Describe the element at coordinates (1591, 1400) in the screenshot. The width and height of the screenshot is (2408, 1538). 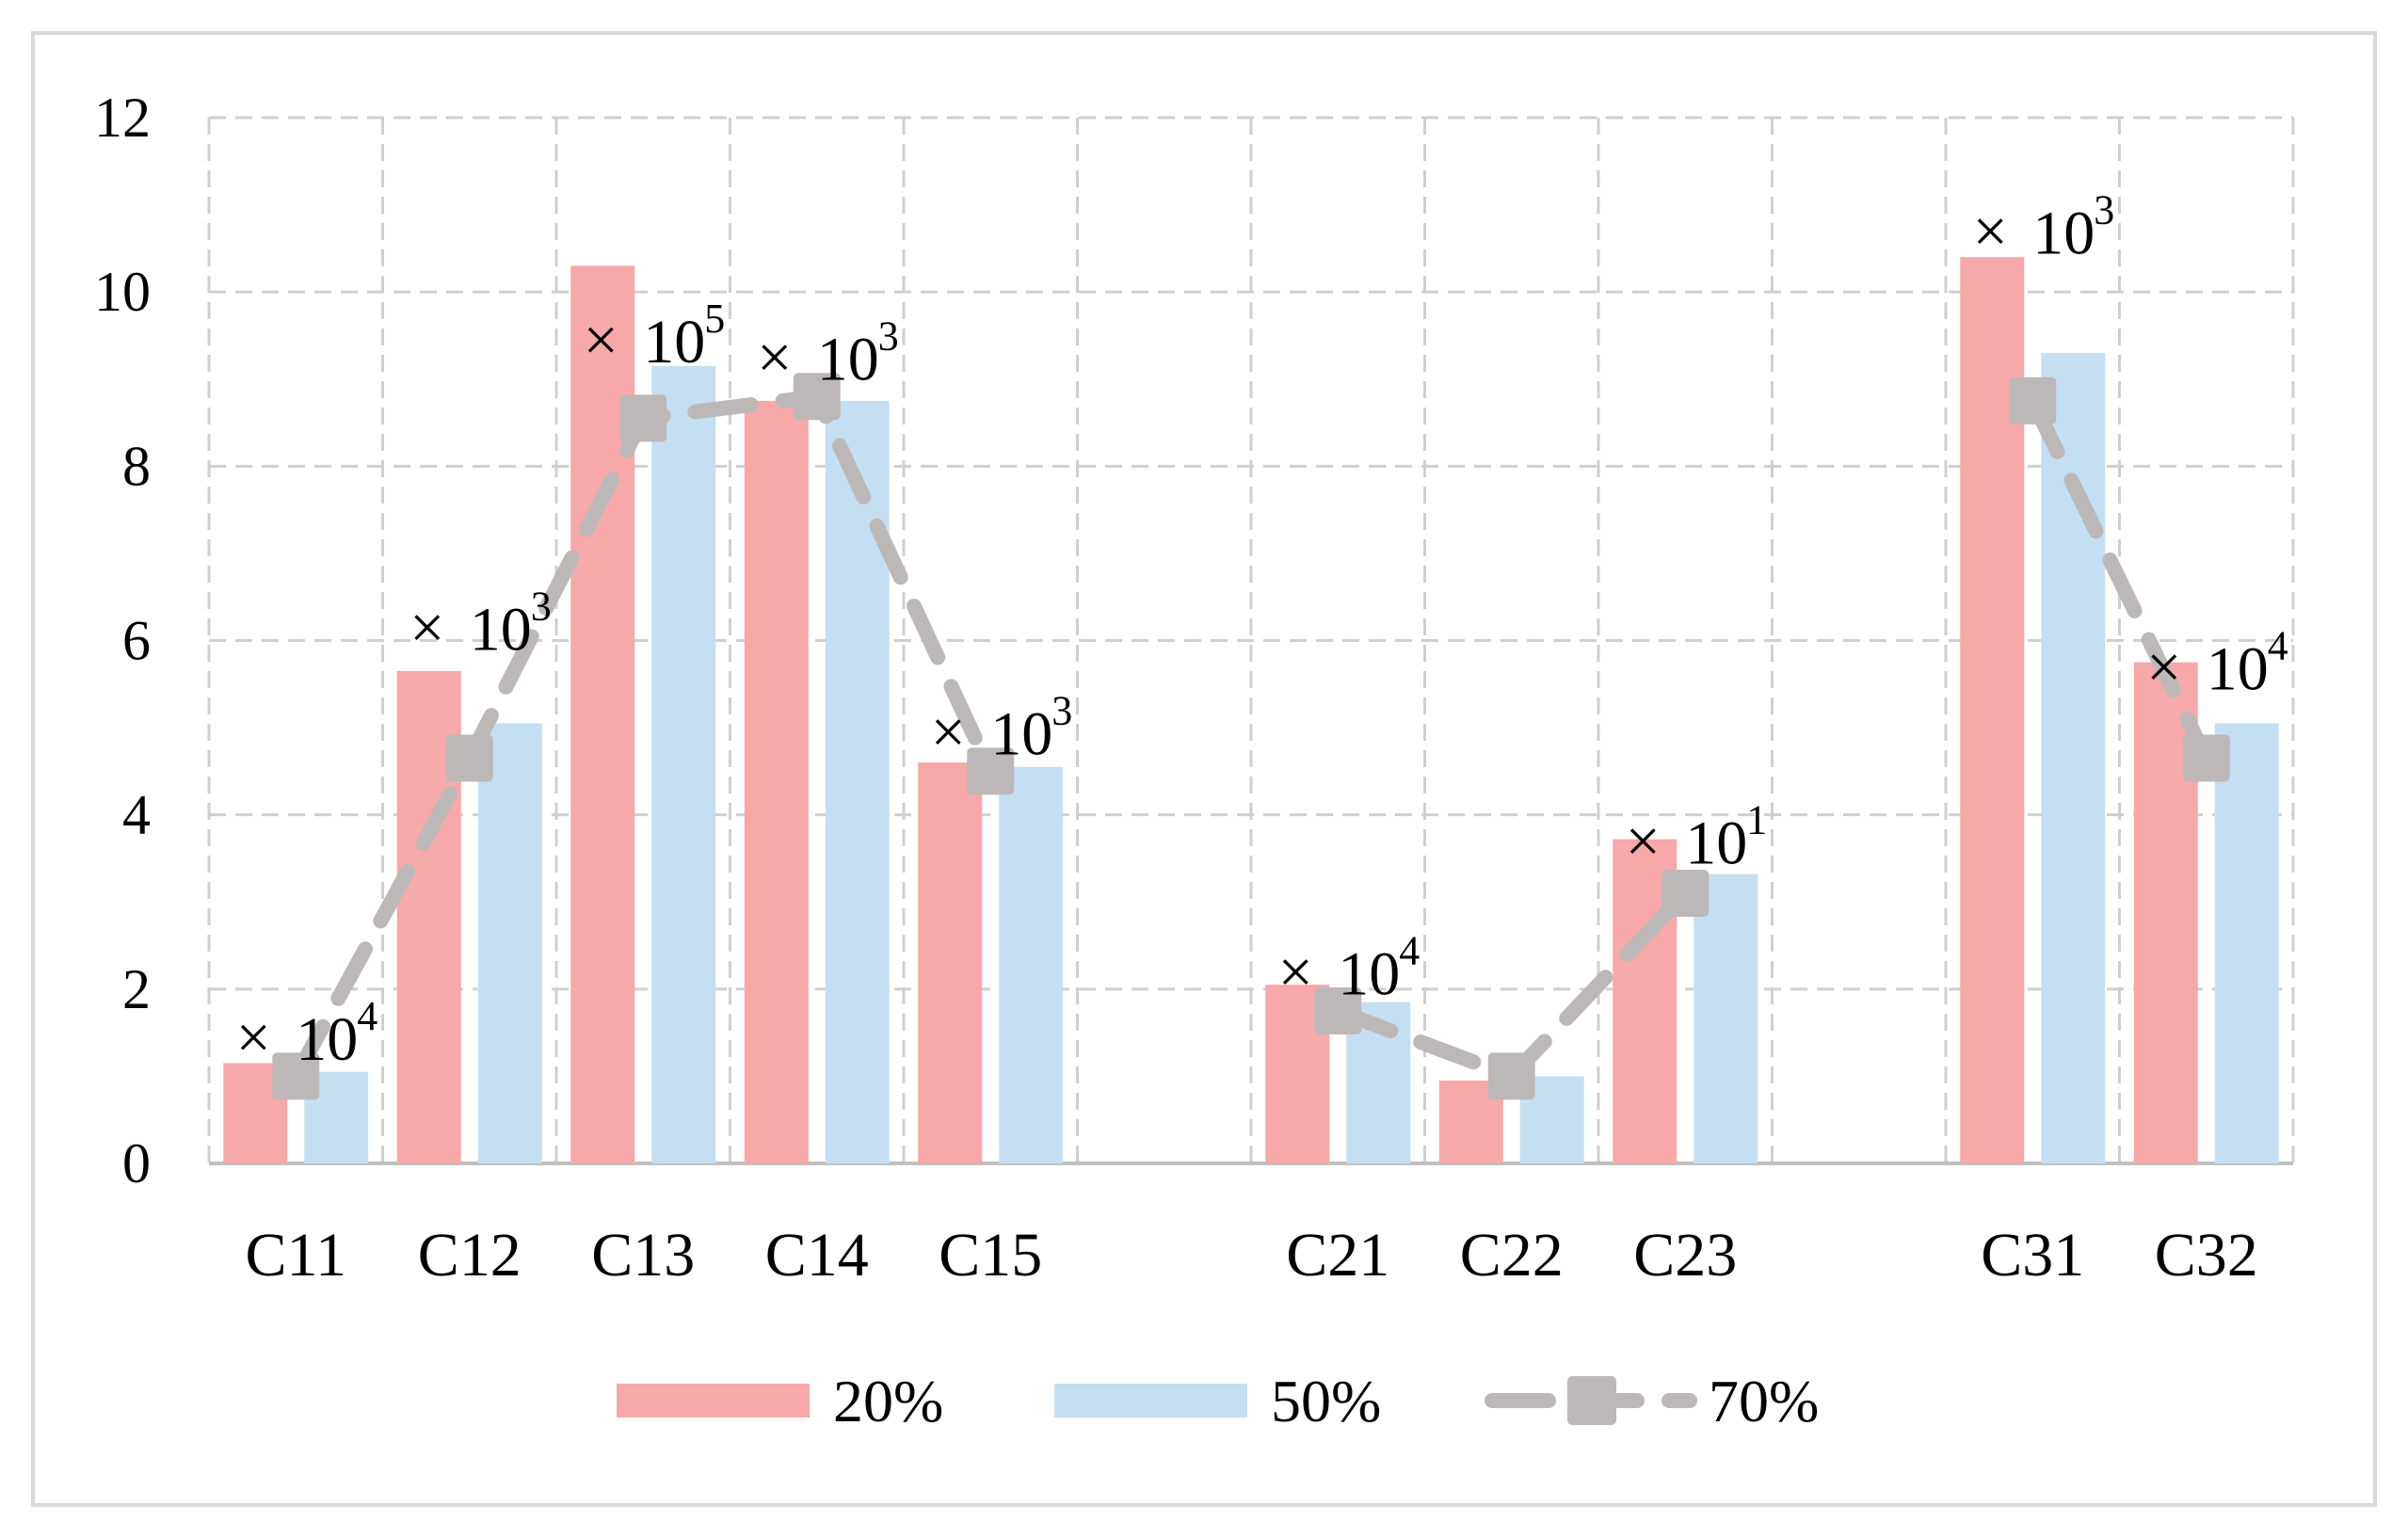
I see `legend-marker-swatch` at that location.